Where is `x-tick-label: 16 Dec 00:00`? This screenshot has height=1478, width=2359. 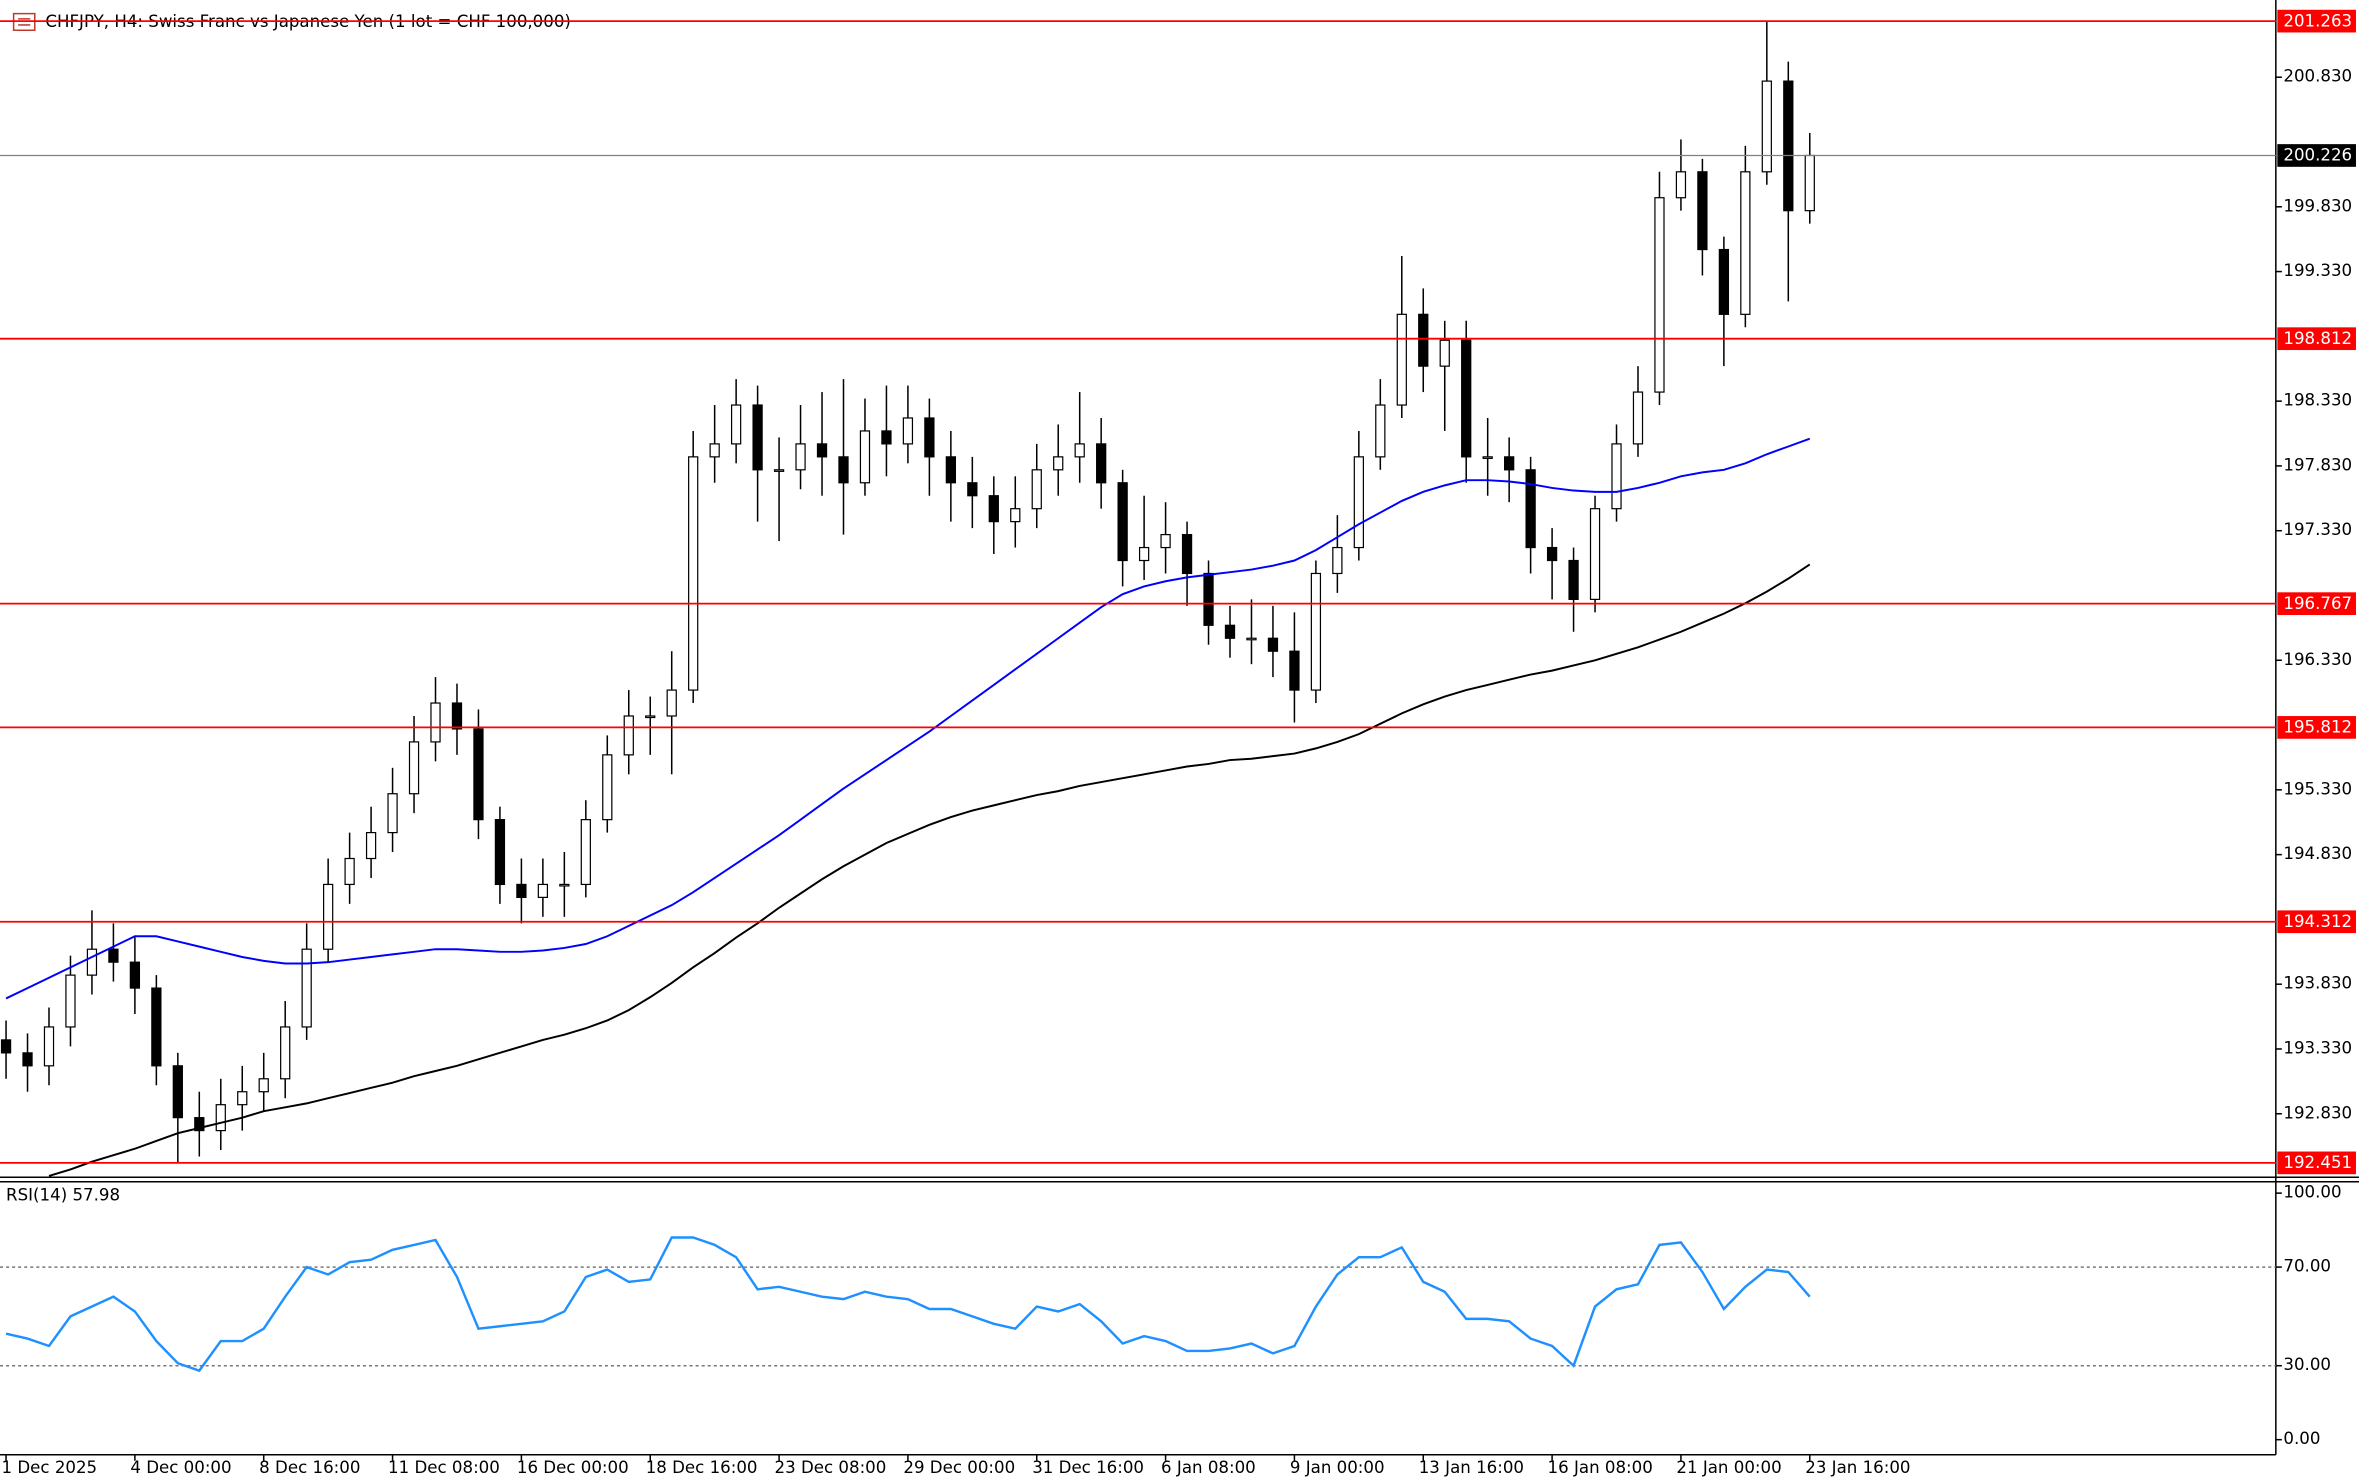
x-tick-label: 16 Dec 00:00 is located at coordinates (573, 1467).